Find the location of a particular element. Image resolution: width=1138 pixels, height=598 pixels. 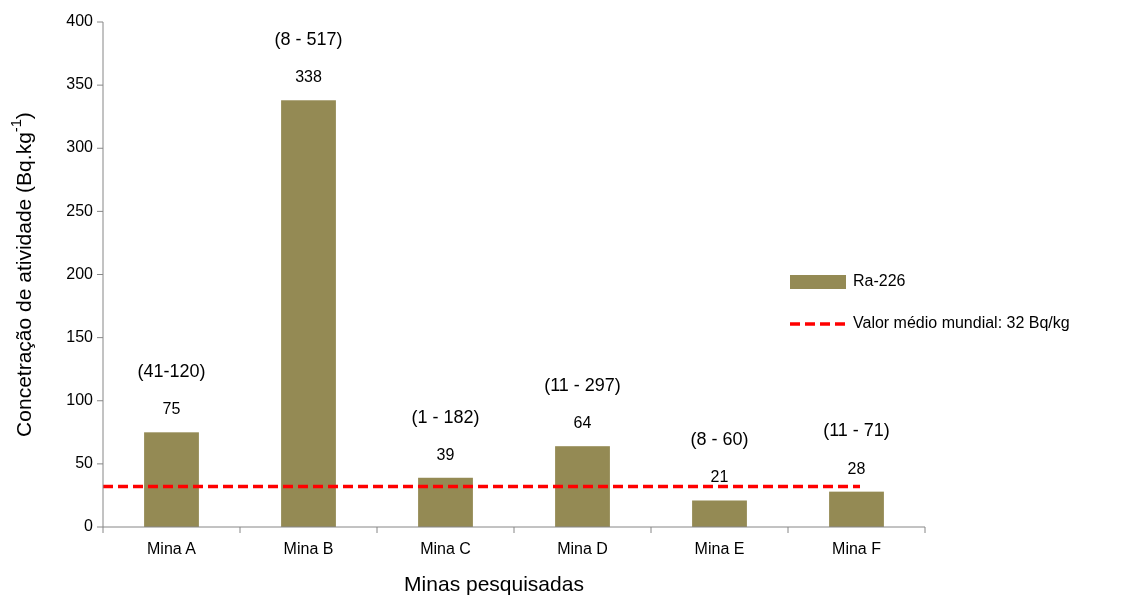

x-tick-label: Mina D is located at coordinates (582, 549).